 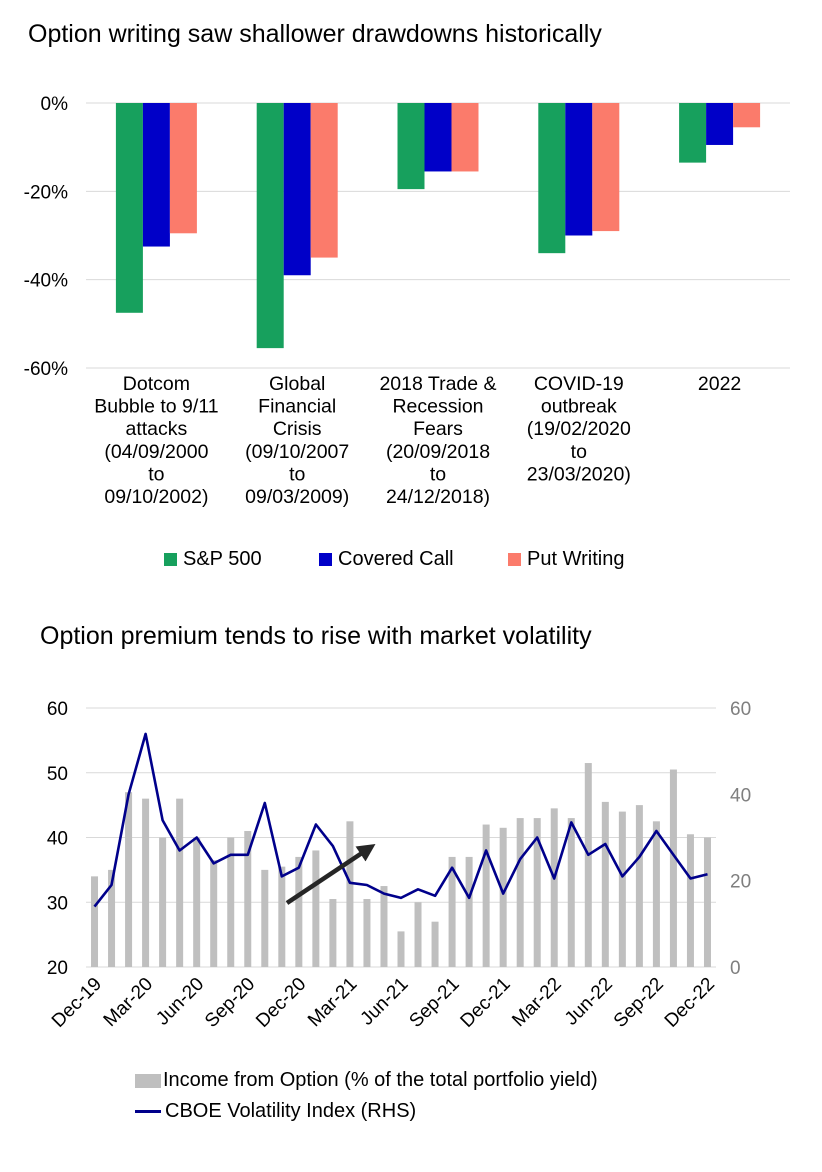 I want to click on chart2-x-tick-label: Jun-20, so click(x=180, y=1002).